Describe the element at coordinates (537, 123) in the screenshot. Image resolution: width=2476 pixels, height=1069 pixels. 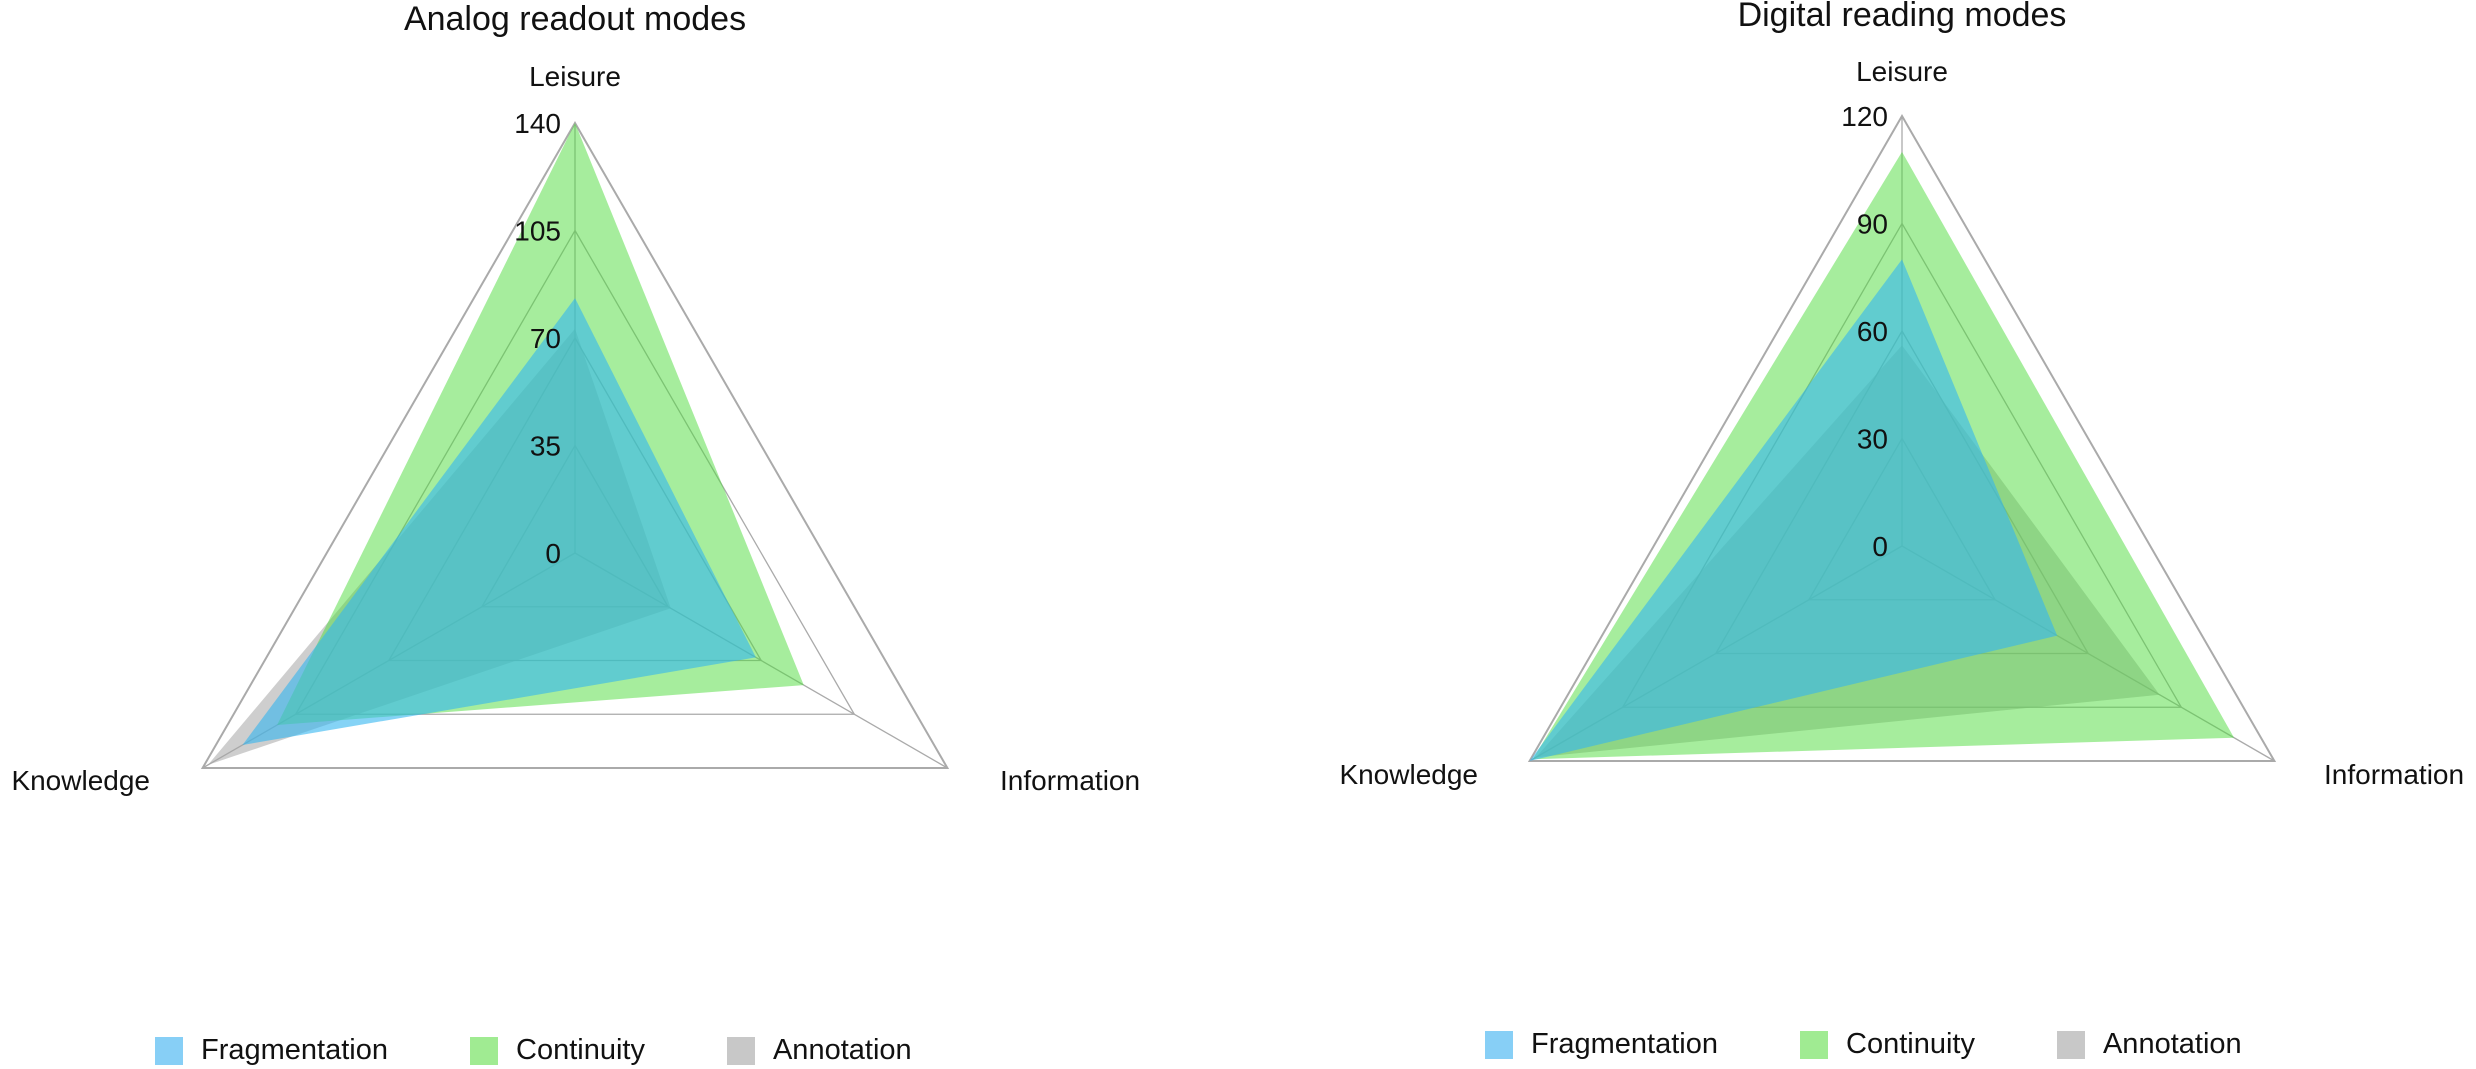
I see `tick-label: 140` at that location.